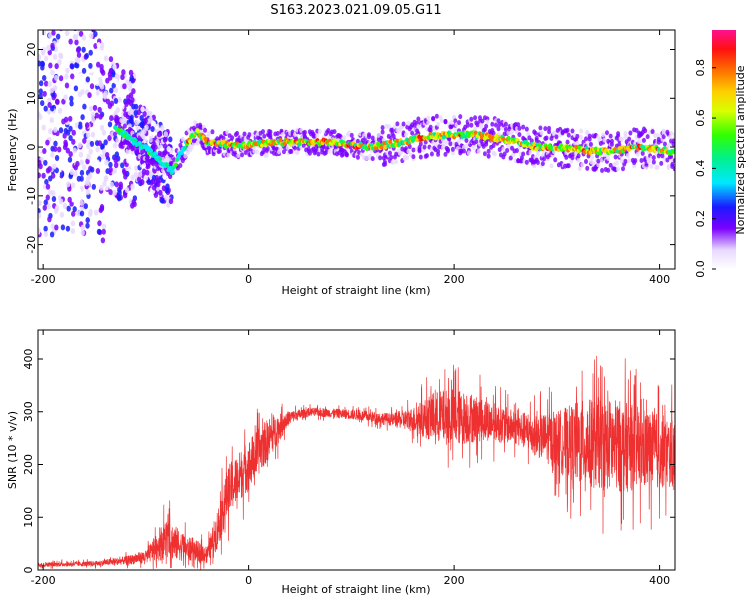 The height and width of the screenshot is (600, 750). Describe the element at coordinates (700, 68) in the screenshot. I see `colorbar-tick-label: 0.8` at that location.